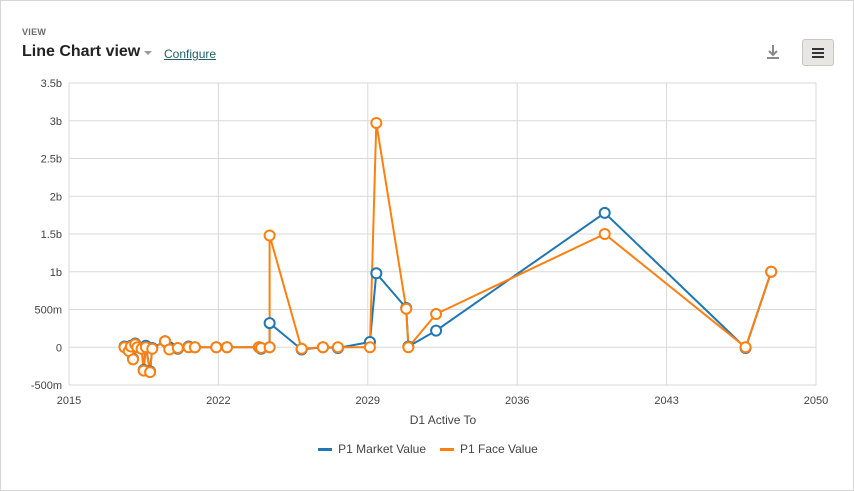 The width and height of the screenshot is (854, 491). Describe the element at coordinates (51, 84) in the screenshot. I see `y-tick-label: 3.5b` at that location.